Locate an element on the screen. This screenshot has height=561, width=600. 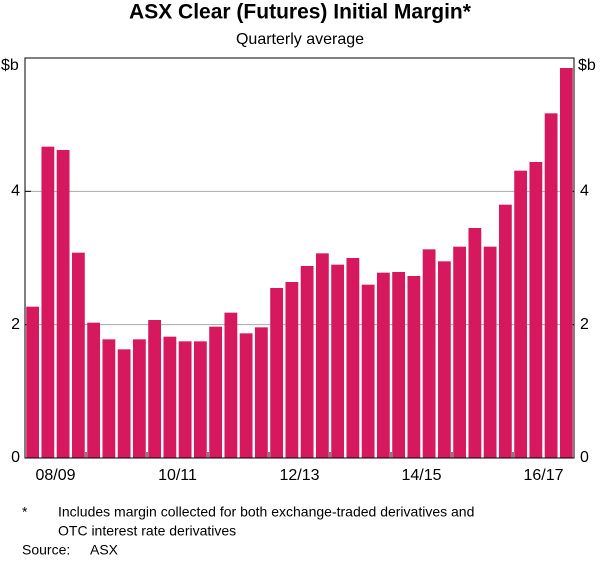
x-tick-label: 12/13 is located at coordinates (299, 475).